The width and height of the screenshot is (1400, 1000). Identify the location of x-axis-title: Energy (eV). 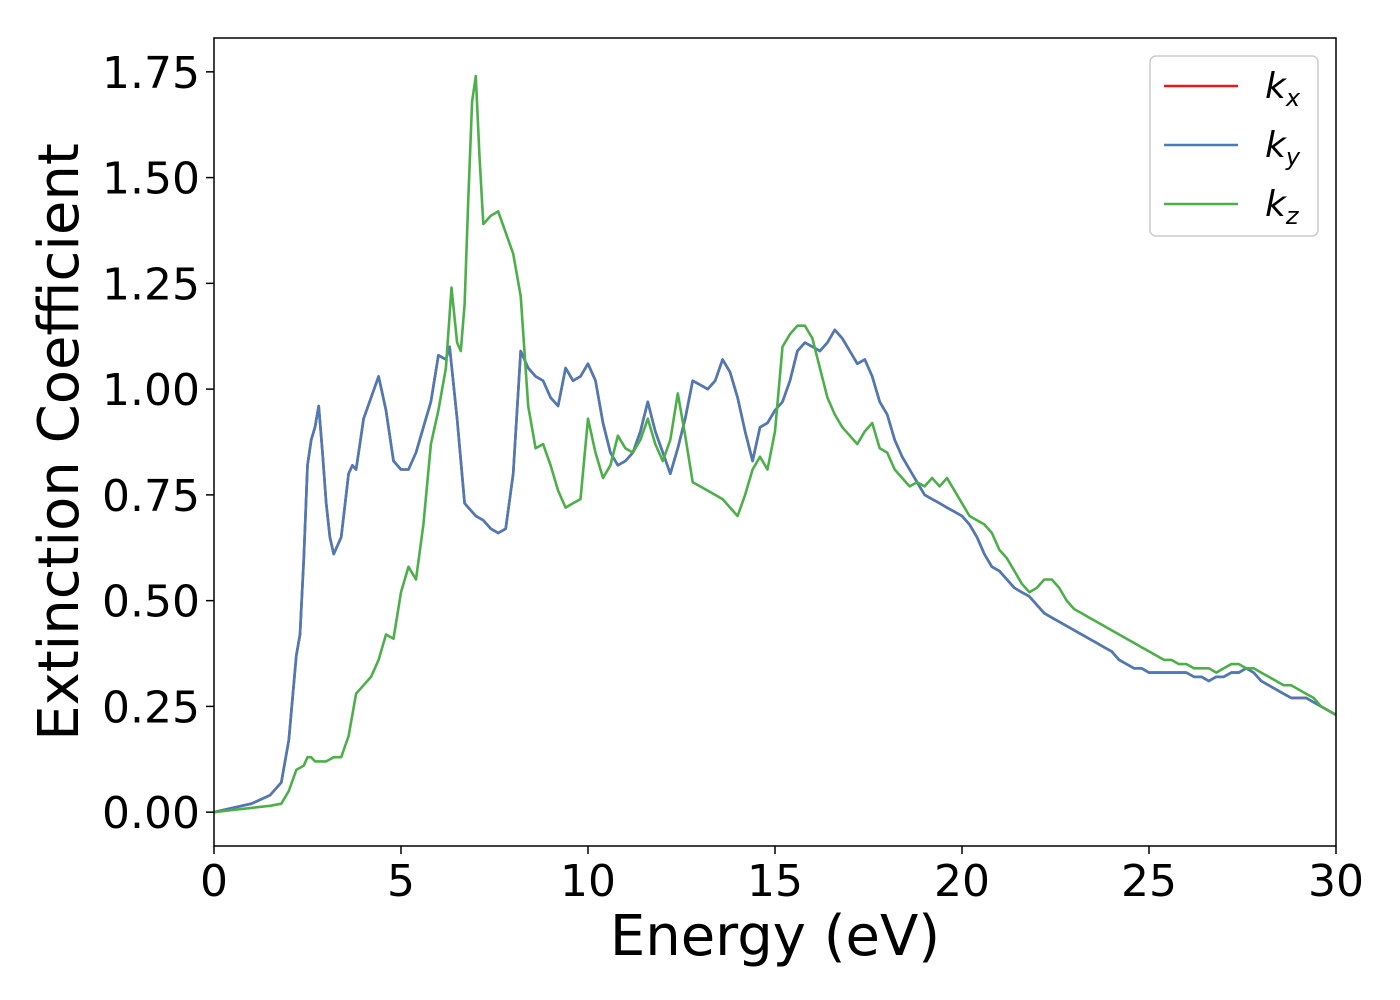
(775, 936).